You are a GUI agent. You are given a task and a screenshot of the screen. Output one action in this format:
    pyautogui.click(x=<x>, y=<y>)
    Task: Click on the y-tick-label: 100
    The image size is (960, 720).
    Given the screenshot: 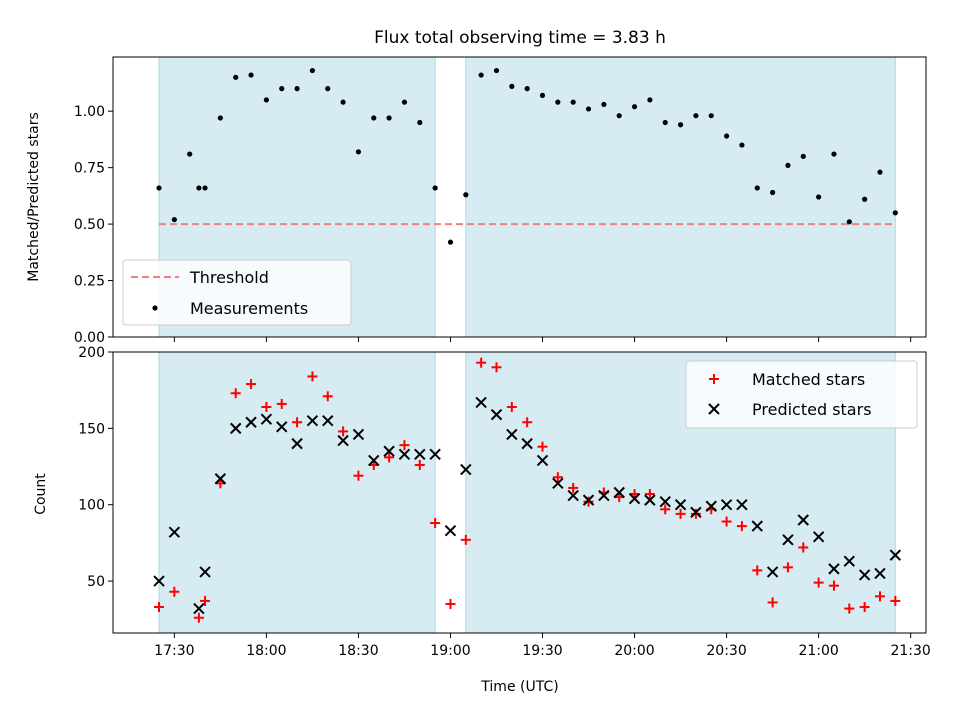 What is the action you would take?
    pyautogui.click(x=91, y=506)
    